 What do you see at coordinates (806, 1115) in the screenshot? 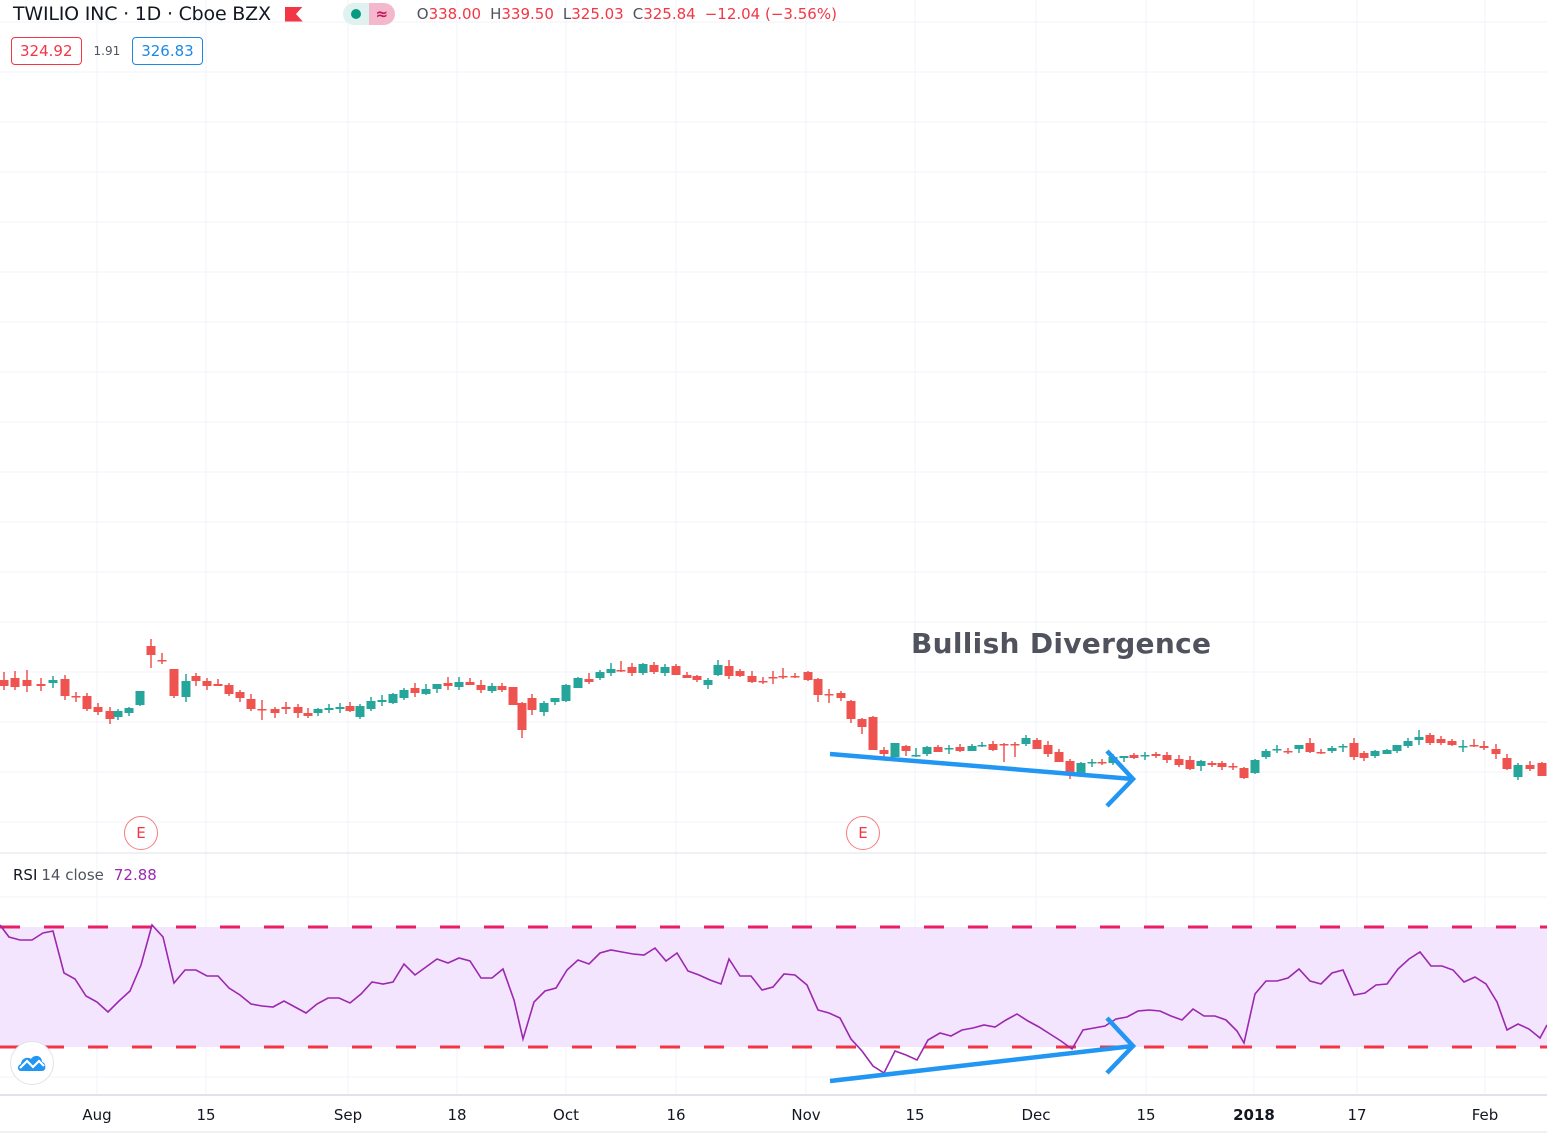
I see `time-axis-label: Nov` at bounding box center [806, 1115].